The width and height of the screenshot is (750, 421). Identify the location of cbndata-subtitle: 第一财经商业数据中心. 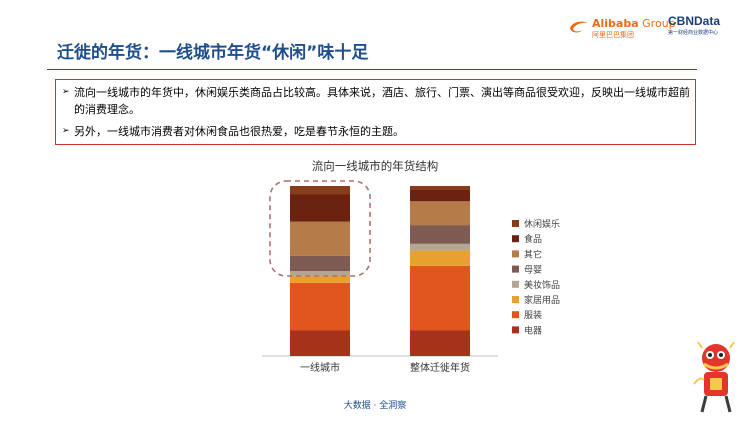
(693, 33).